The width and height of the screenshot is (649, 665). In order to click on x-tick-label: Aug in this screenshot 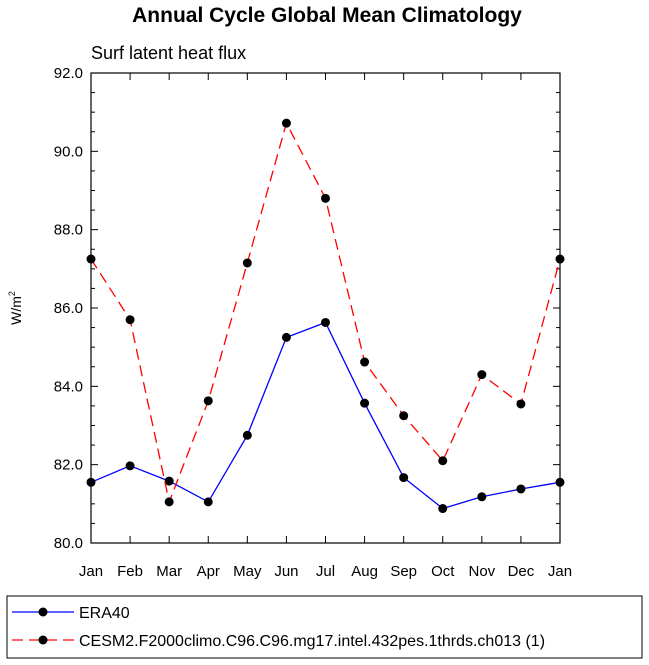, I will do `click(364, 571)`.